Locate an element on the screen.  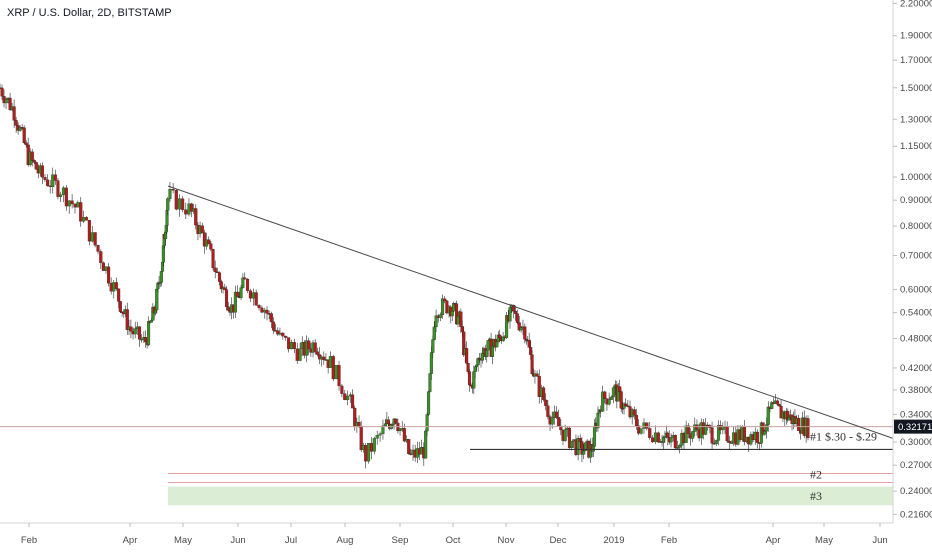
x-tick-label: May is located at coordinates (824, 540).